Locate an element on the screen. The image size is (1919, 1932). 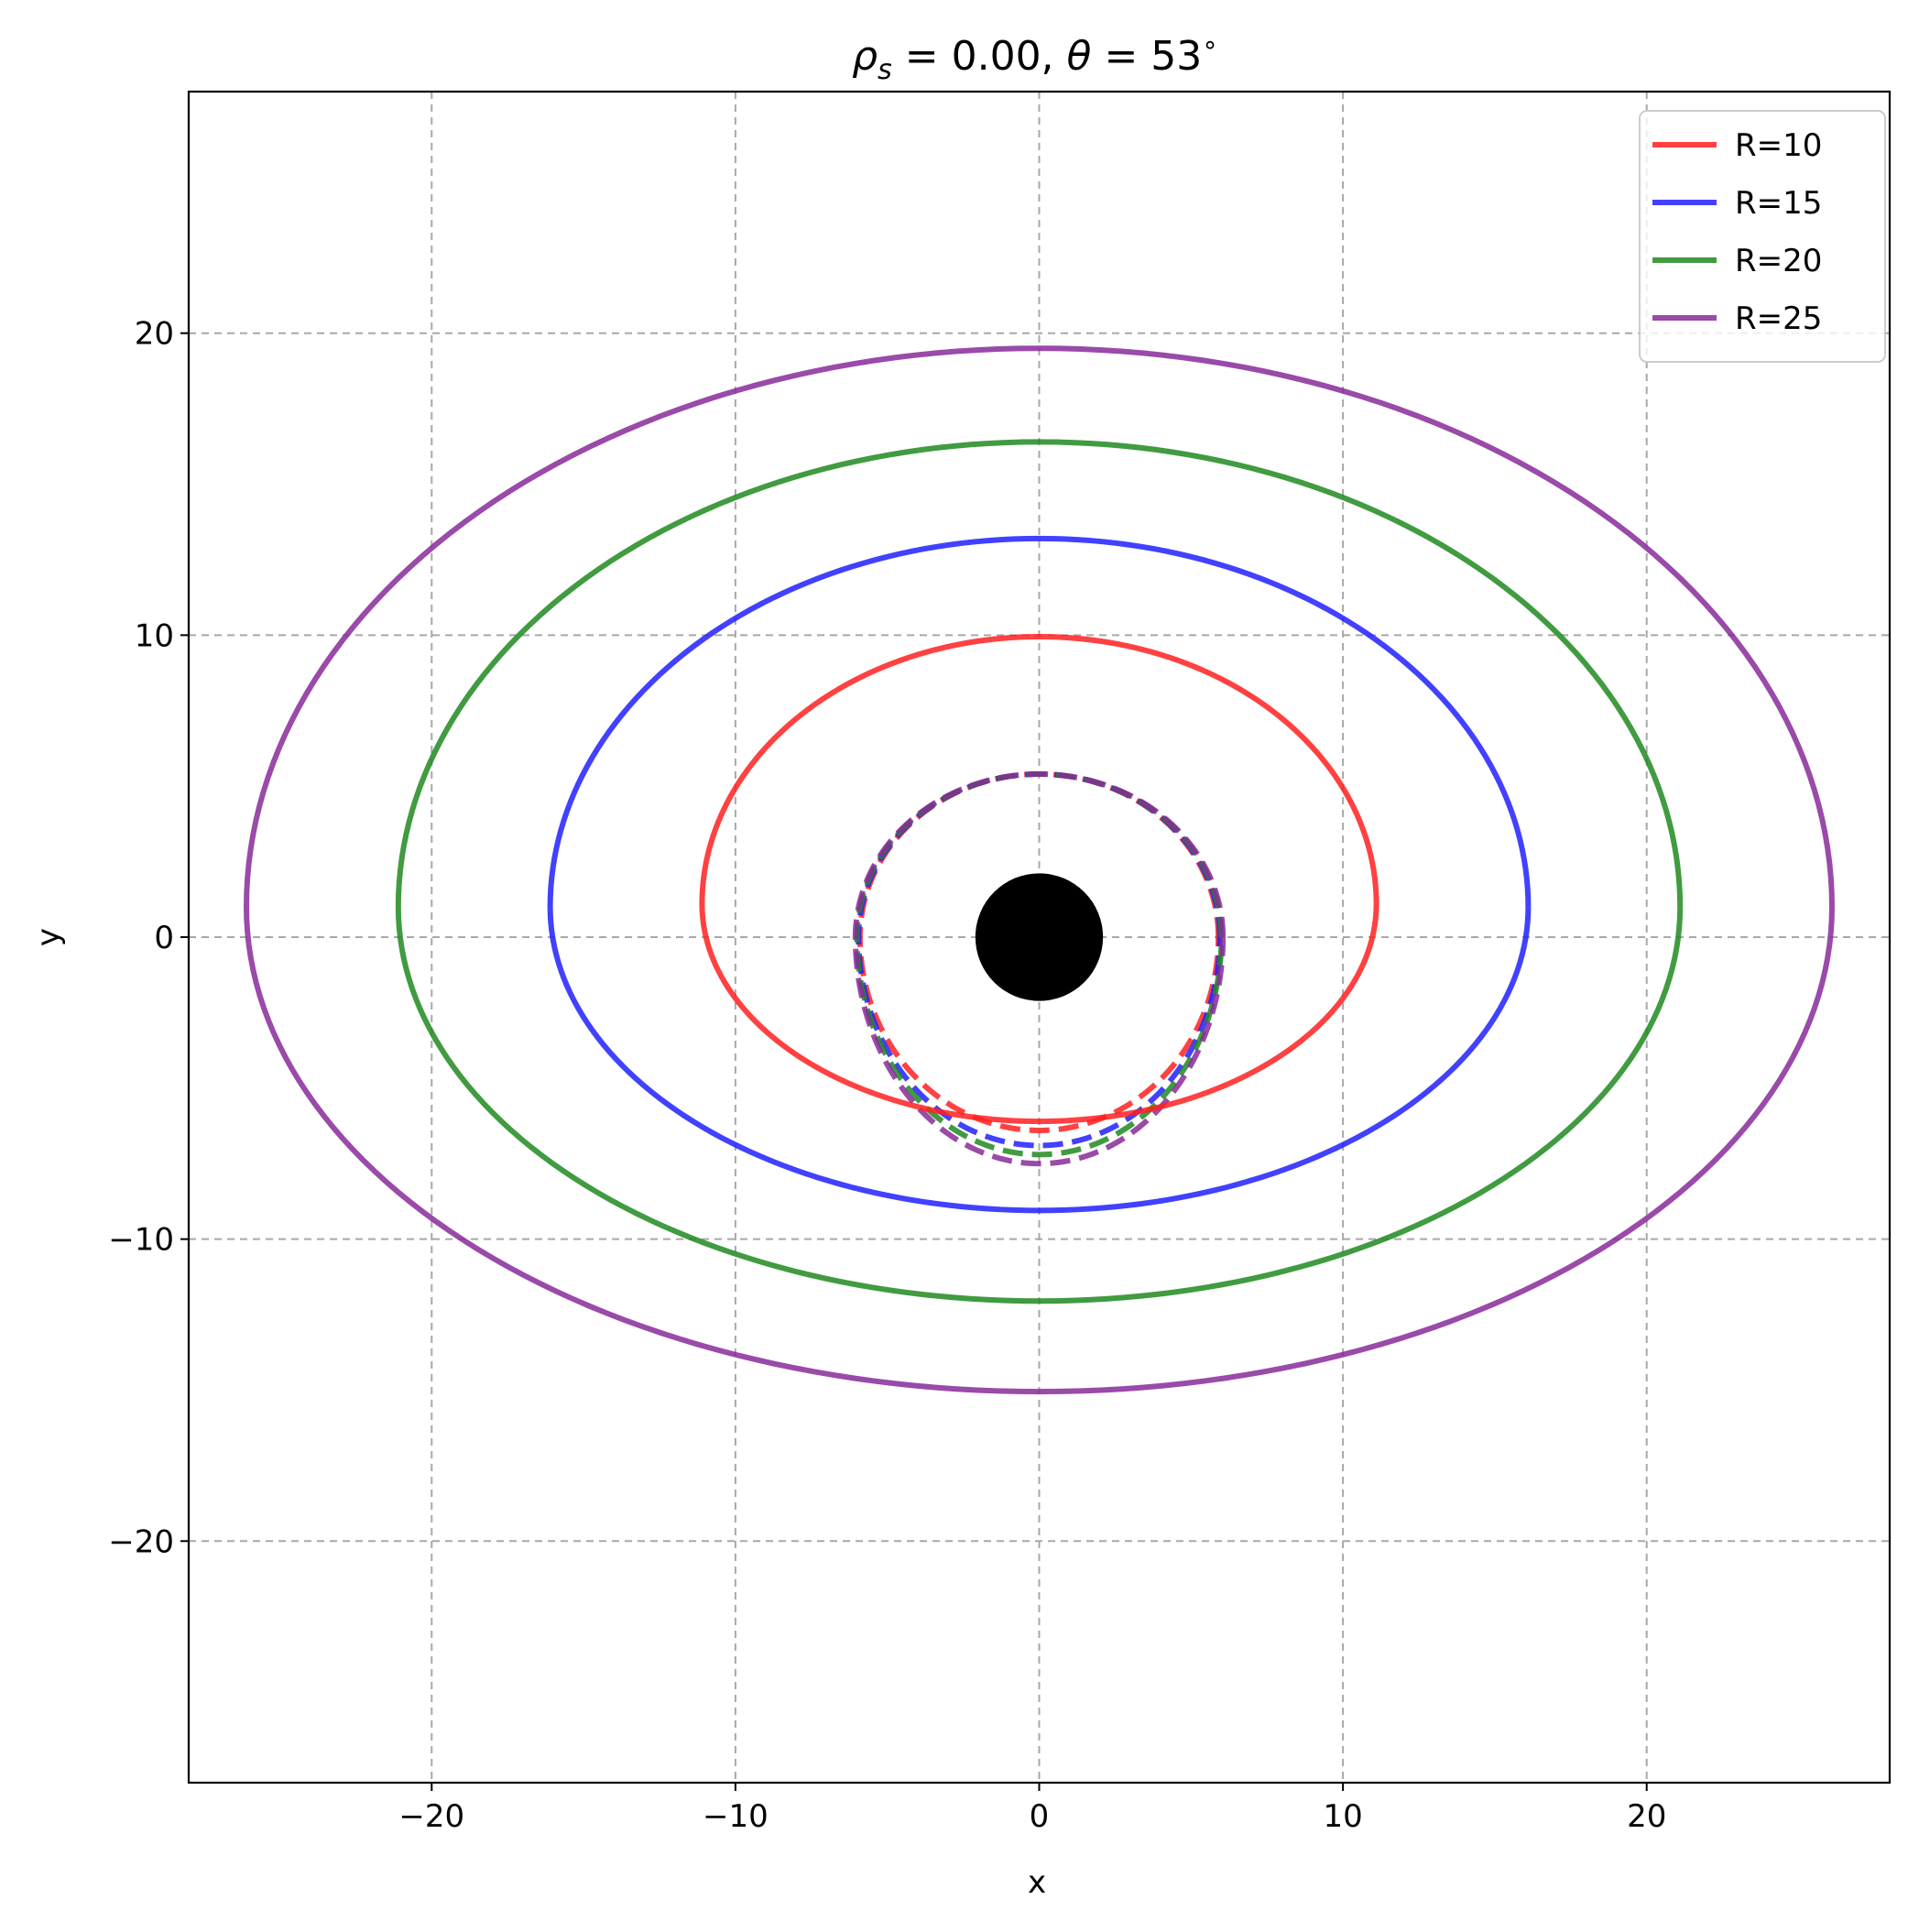
x-tick-label: 10 is located at coordinates (1343, 1817).